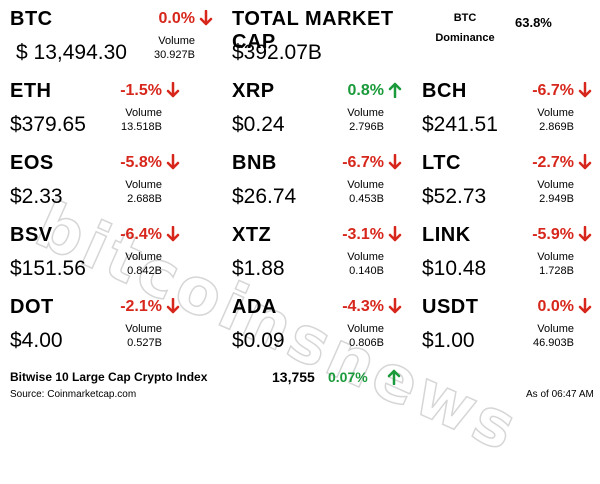  Describe the element at coordinates (460, 124) in the screenshot. I see `coin-price: $241.51` at that location.